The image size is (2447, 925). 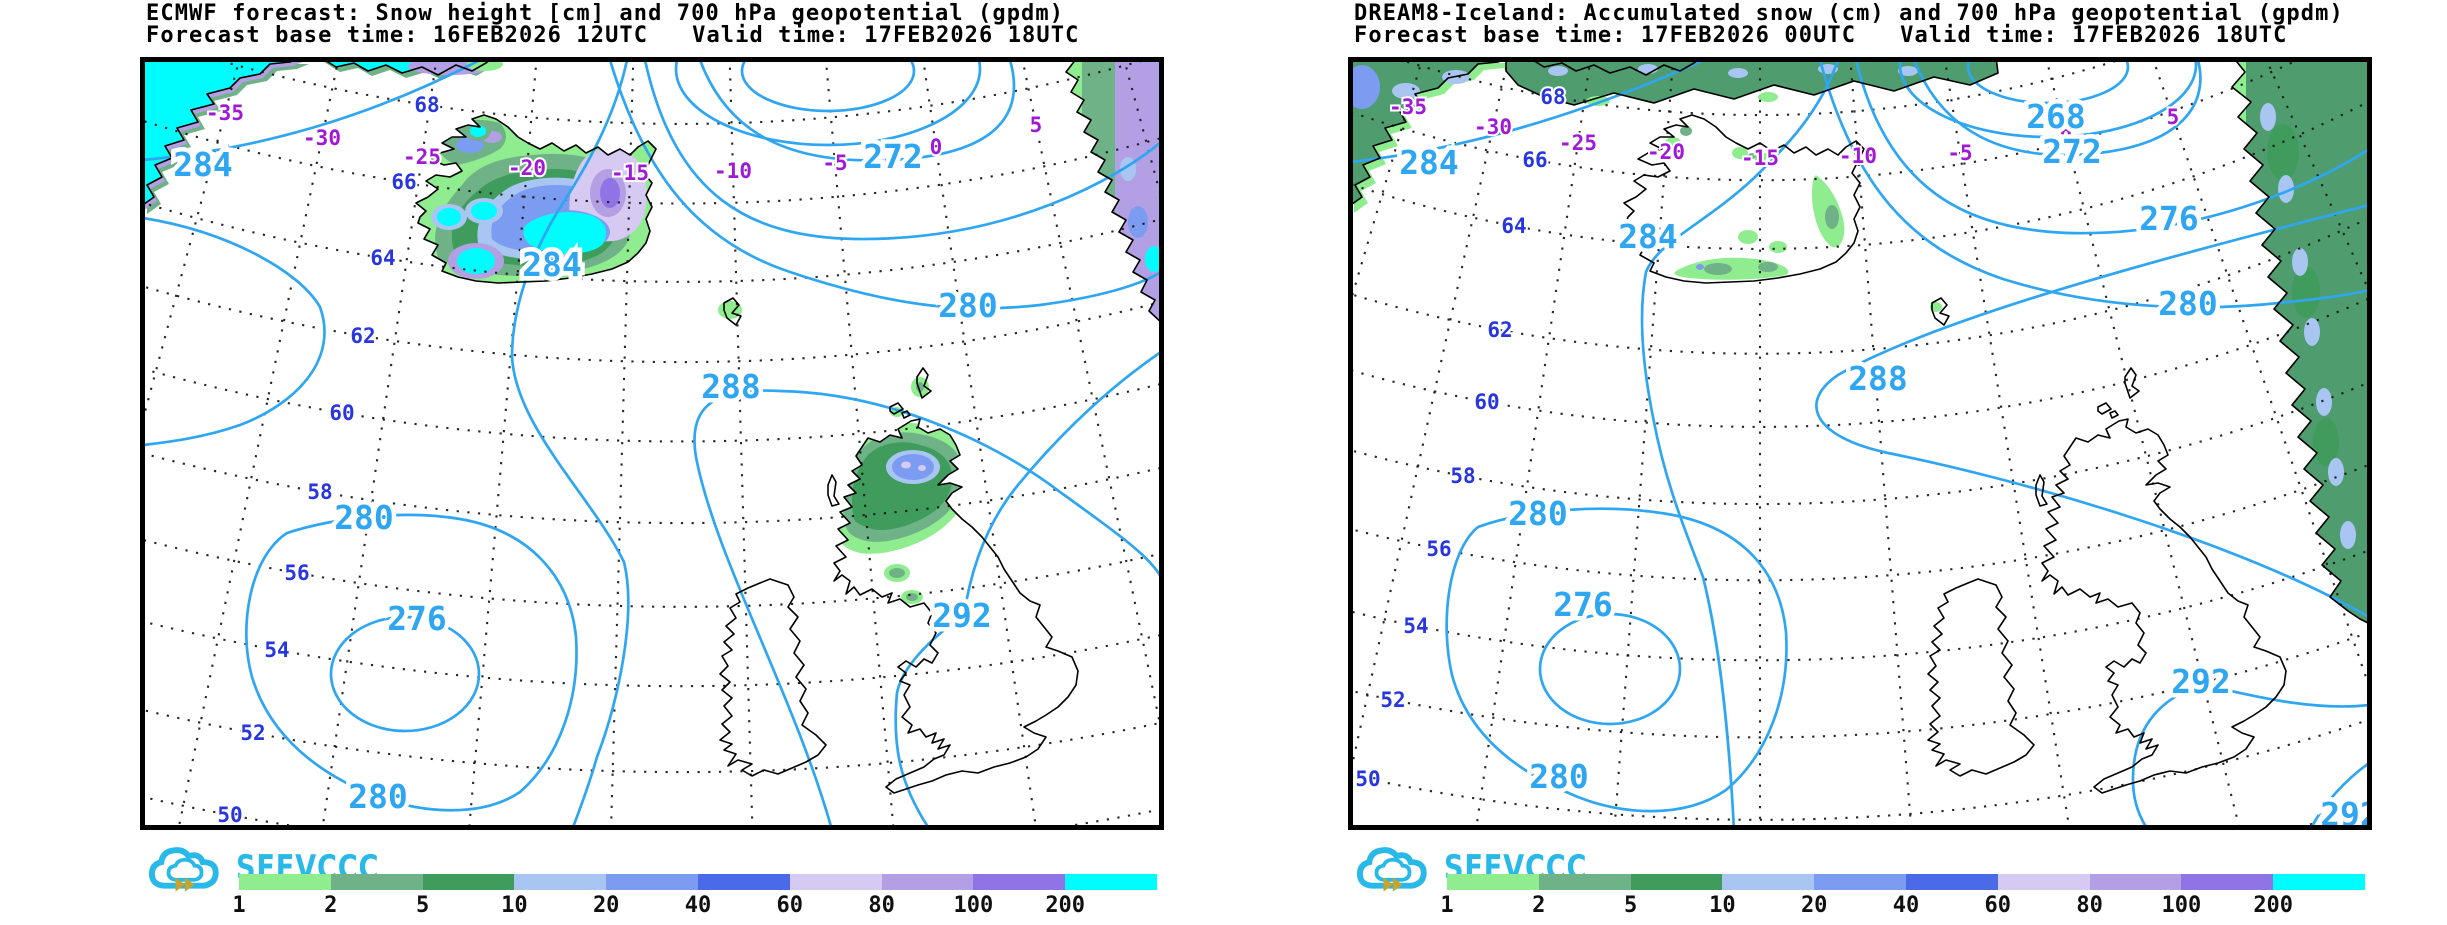 I want to click on latitude-label: 62, so click(x=1499, y=330).